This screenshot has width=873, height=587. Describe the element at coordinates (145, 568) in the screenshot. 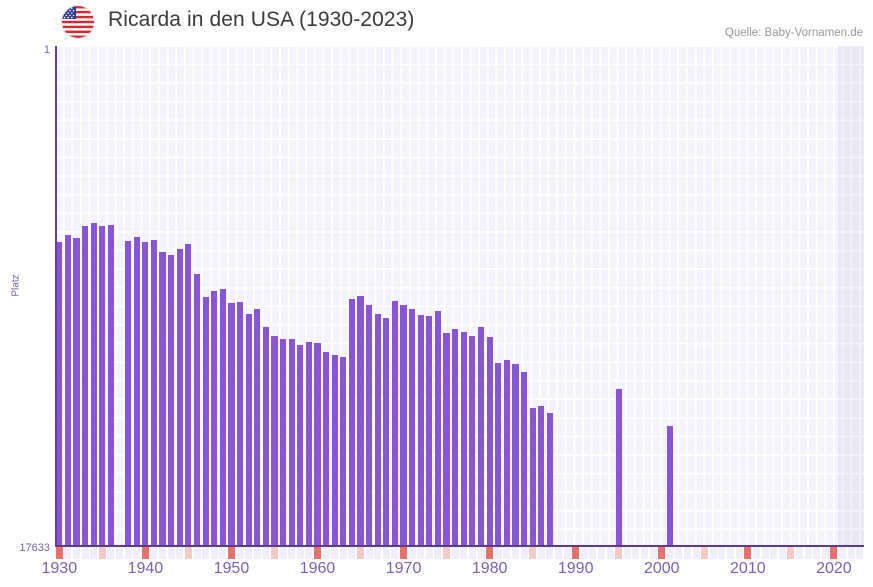

I see `x-axis-label: 1940` at that location.